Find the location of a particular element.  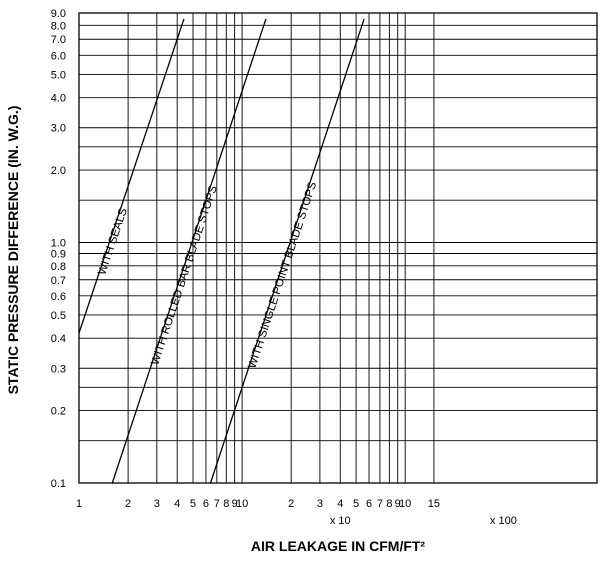

y-tick-label: 0.5 is located at coordinates (58, 316).